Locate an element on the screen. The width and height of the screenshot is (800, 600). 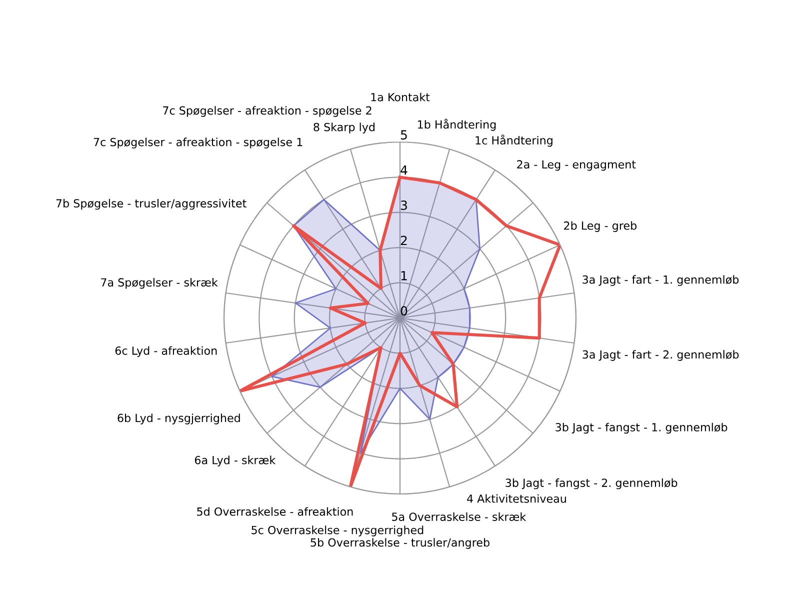
y-tick-label: 1 is located at coordinates (404, 275).